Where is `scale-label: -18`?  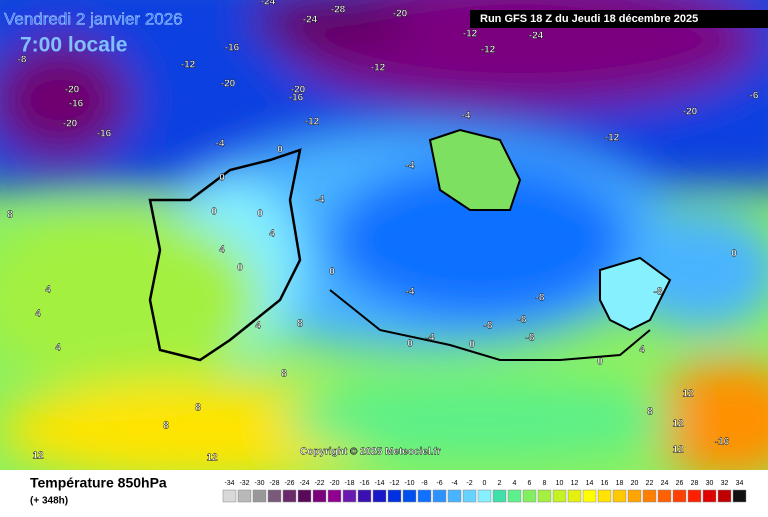
scale-label: -18 is located at coordinates (349, 483).